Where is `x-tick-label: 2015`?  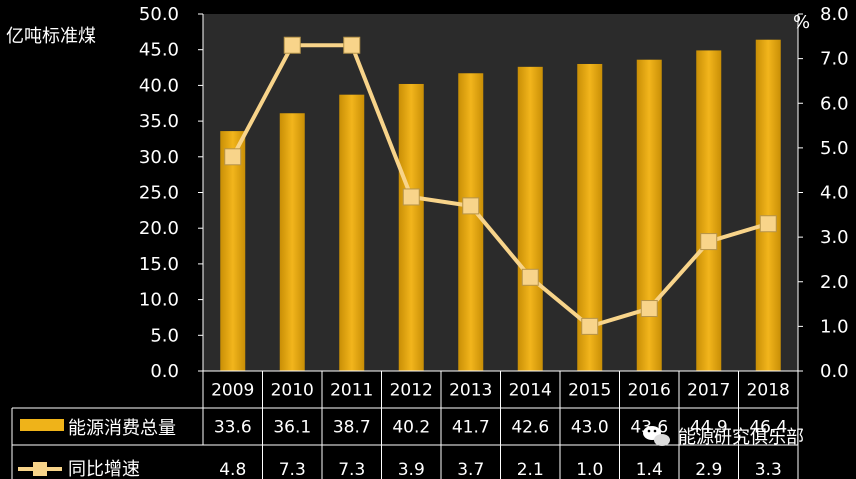
x-tick-label: 2015 is located at coordinates (589, 391).